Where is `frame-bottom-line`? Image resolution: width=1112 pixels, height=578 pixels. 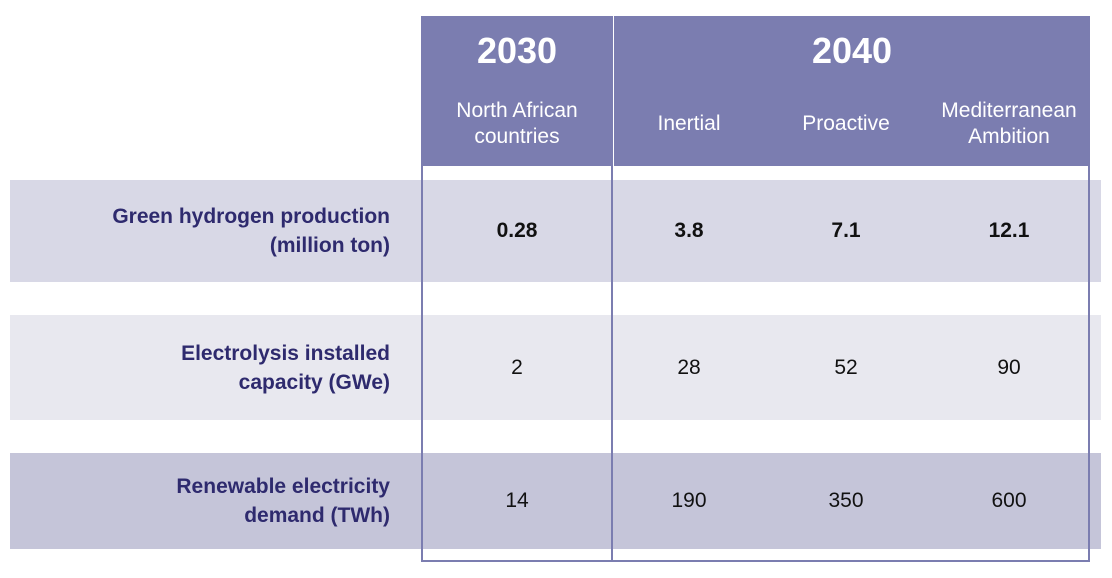
frame-bottom-line is located at coordinates (755, 561).